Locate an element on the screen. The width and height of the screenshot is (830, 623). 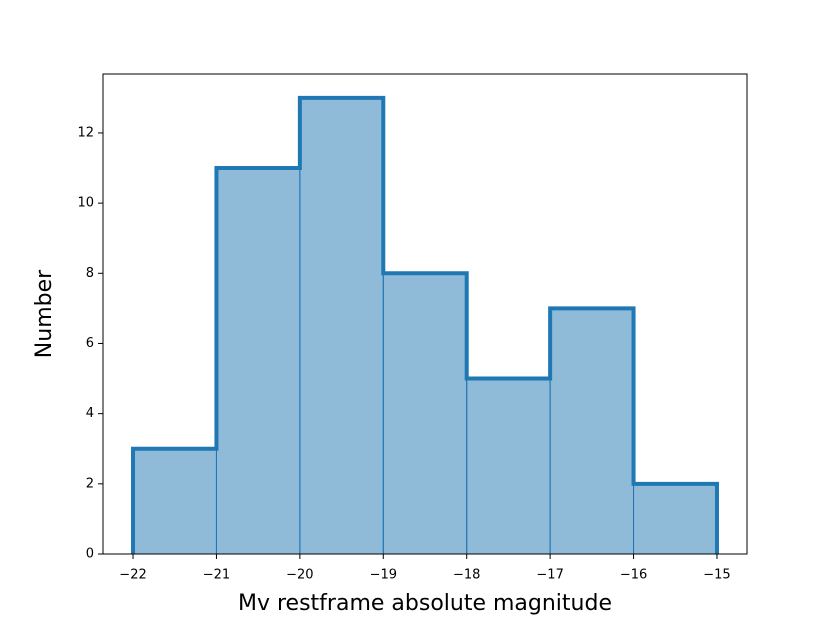
x-tick-label: −17 is located at coordinates (549, 575).